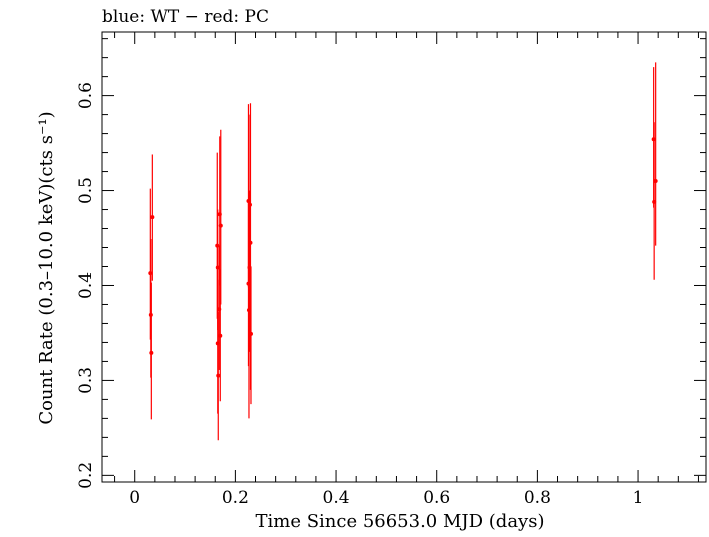  I want to click on y-tick-label: 0.6, so click(86, 95).